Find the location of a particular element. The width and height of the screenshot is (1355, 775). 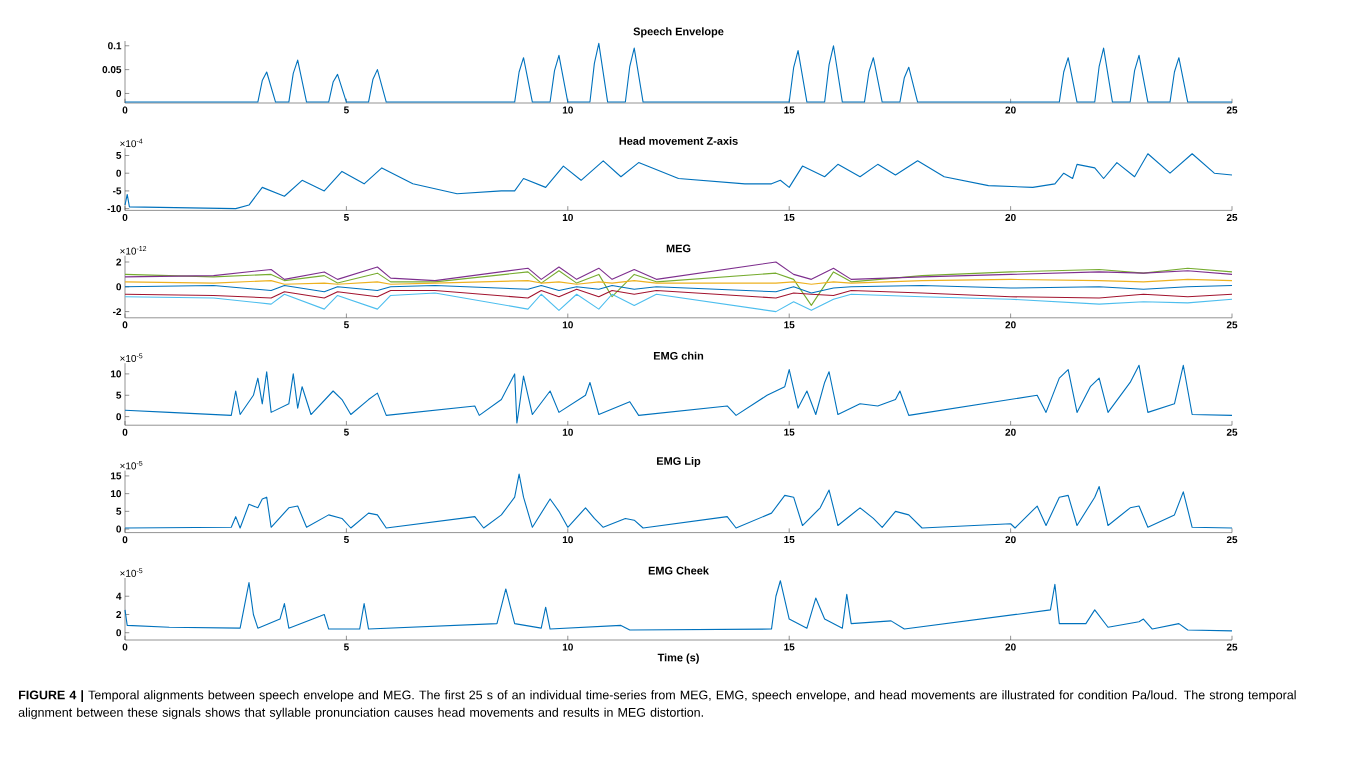

text: FIGURE 4 | Temporal alignments between speech envelope and MEG. The first 25 s of an individual time-series from MEG, EMG, speech envelope, and head movements are illustrated for condition Pa/loud. The strong temporal alignment between these signals shows that syllable pronunciation causes head movements and results in MEG distortion. is located at coordinates (657, 705).